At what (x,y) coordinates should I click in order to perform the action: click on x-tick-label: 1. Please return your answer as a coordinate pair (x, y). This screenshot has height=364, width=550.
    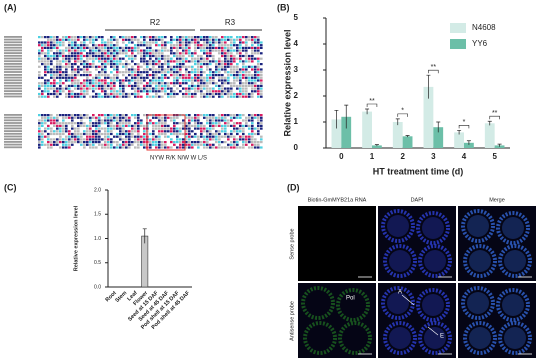
    Looking at the image, I should click on (372, 156).